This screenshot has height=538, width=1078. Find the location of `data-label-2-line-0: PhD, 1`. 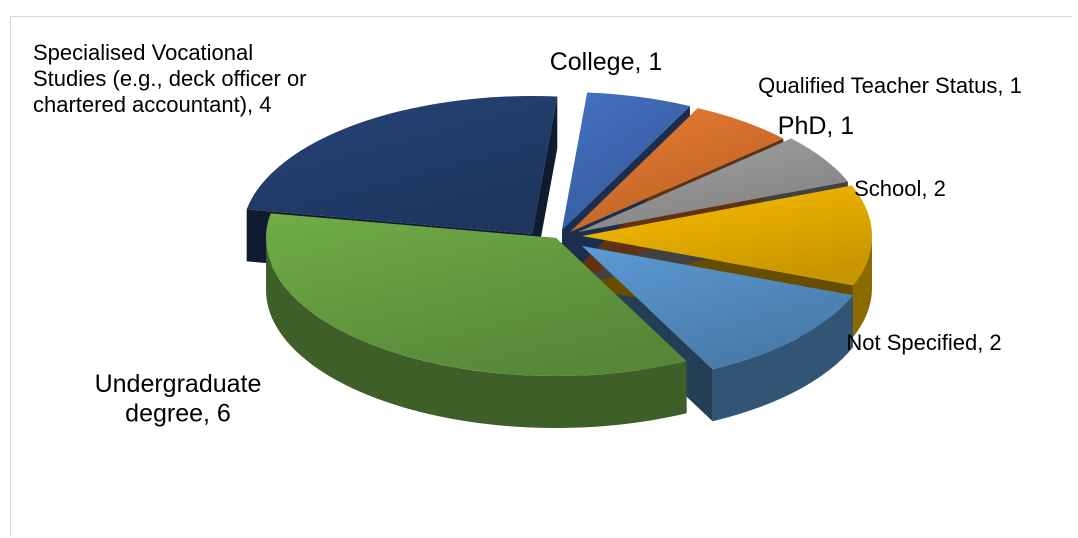

data-label-2-line-0: PhD, 1 is located at coordinates (816, 126).